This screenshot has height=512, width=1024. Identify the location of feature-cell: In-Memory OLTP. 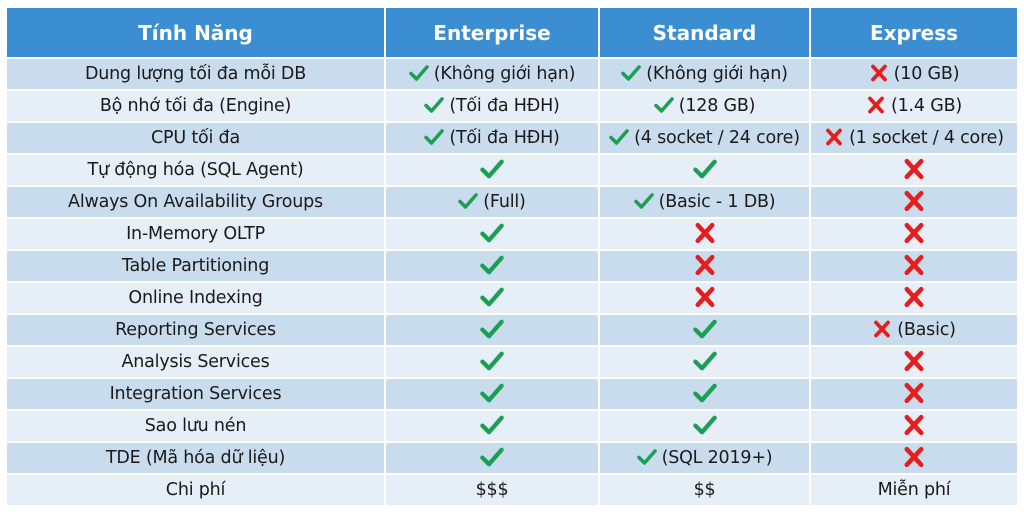
(196, 234).